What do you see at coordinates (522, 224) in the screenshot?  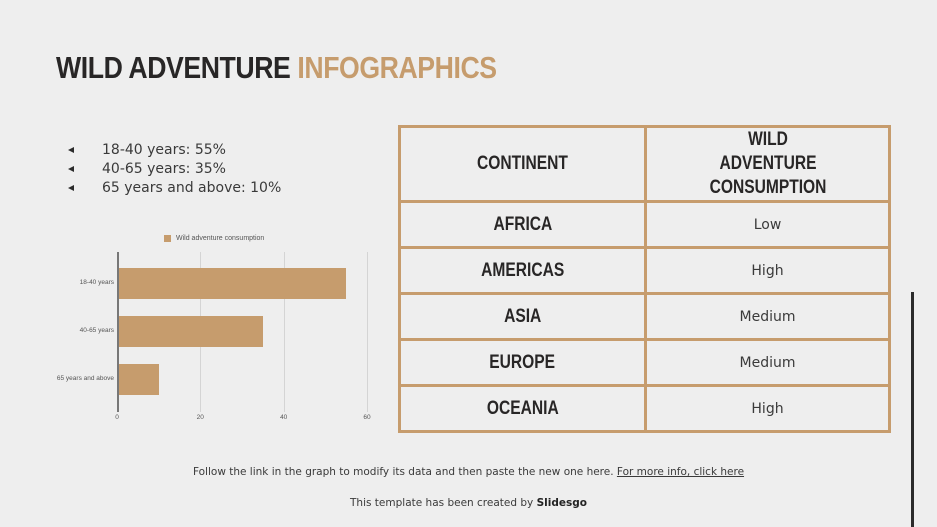 I see `continent-cell: AFRICA` at bounding box center [522, 224].